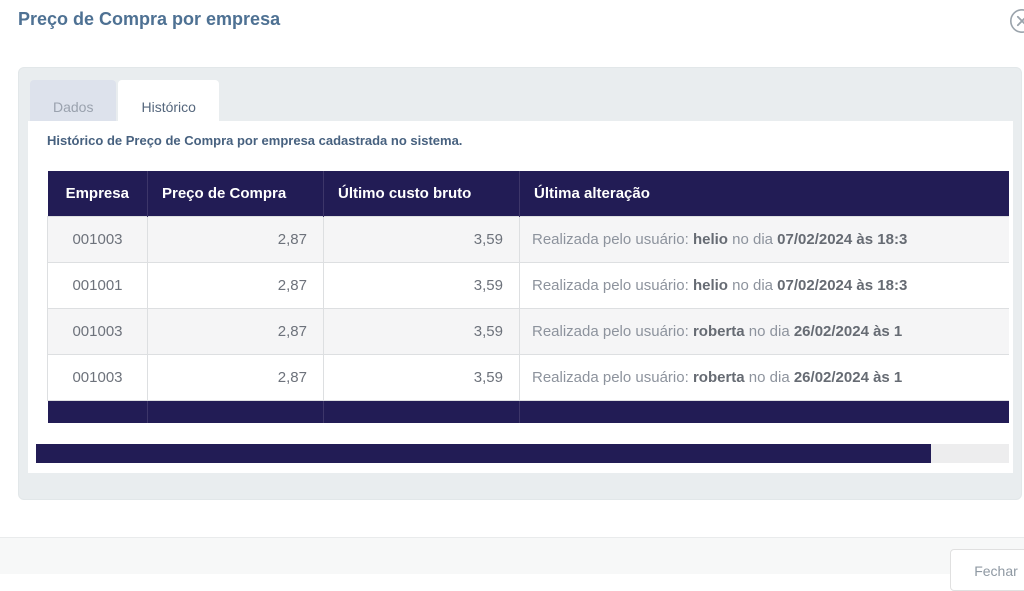 The image size is (1024, 591). I want to click on tab-bar: Dados Histórico, so click(124, 101).